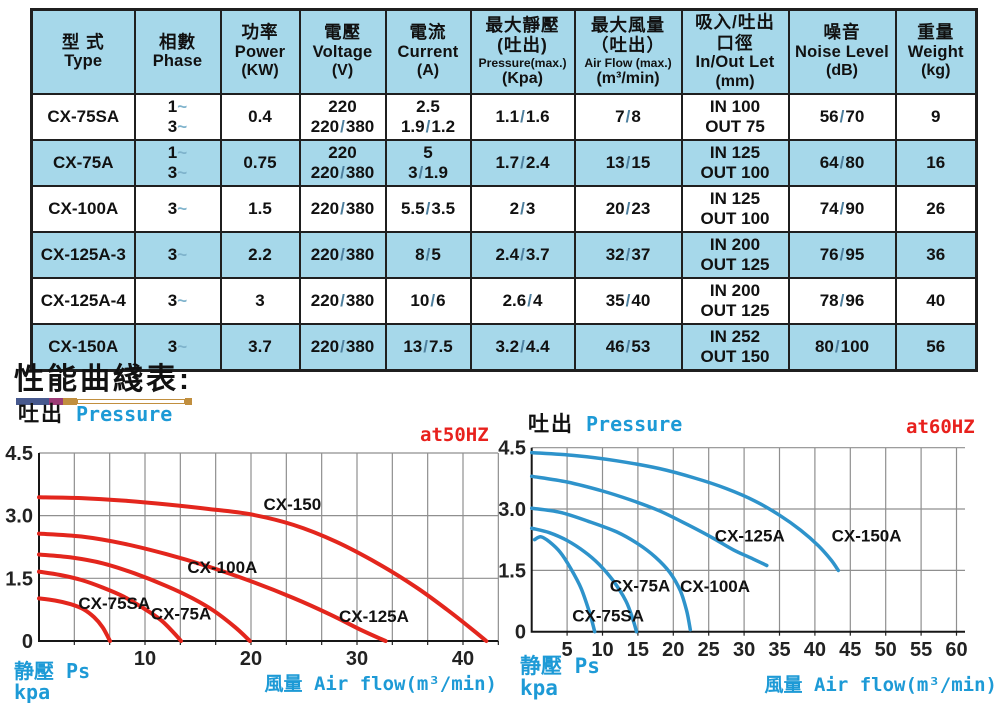 The image size is (1000, 722). I want to click on x-tick-label: 15, so click(638, 650).